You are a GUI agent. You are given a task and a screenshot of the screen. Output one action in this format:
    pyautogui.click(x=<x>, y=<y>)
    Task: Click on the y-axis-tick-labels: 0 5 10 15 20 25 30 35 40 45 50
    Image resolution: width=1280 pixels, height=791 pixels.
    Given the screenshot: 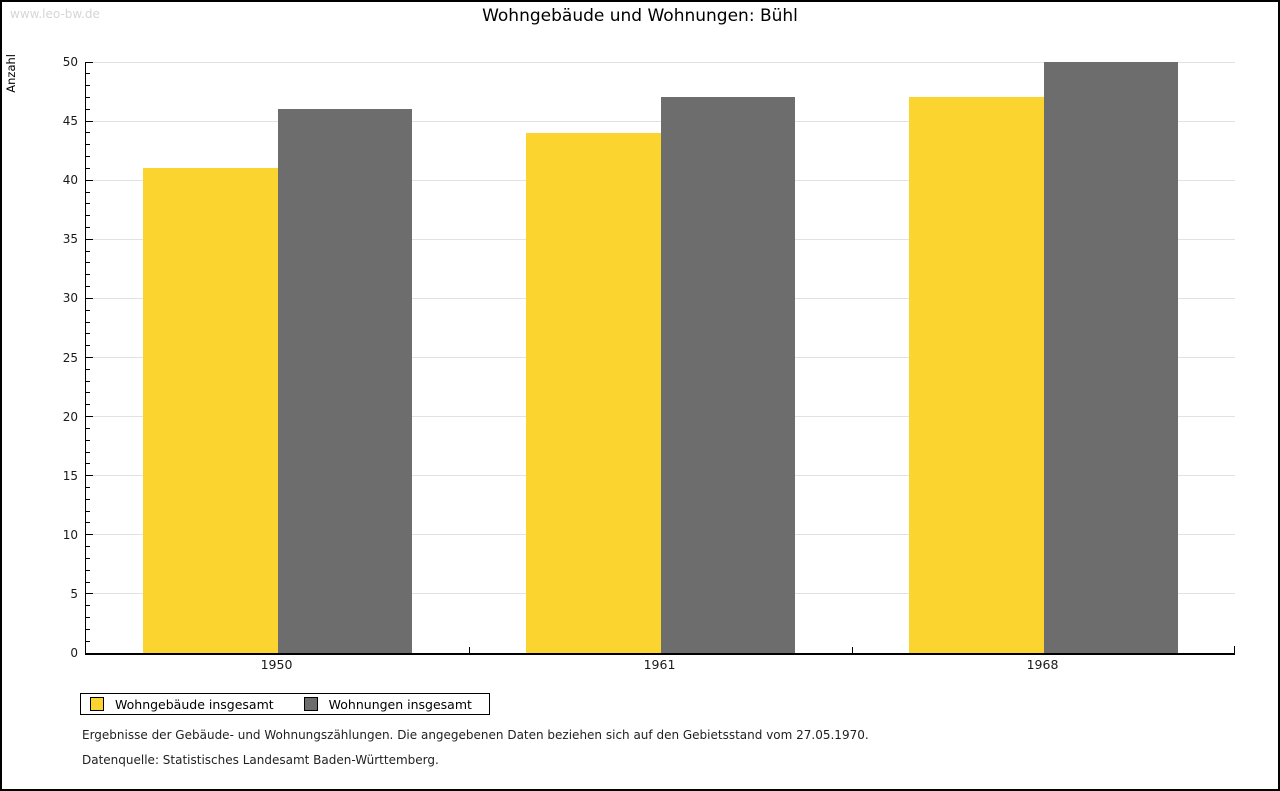 What is the action you would take?
    pyautogui.click(x=40, y=357)
    